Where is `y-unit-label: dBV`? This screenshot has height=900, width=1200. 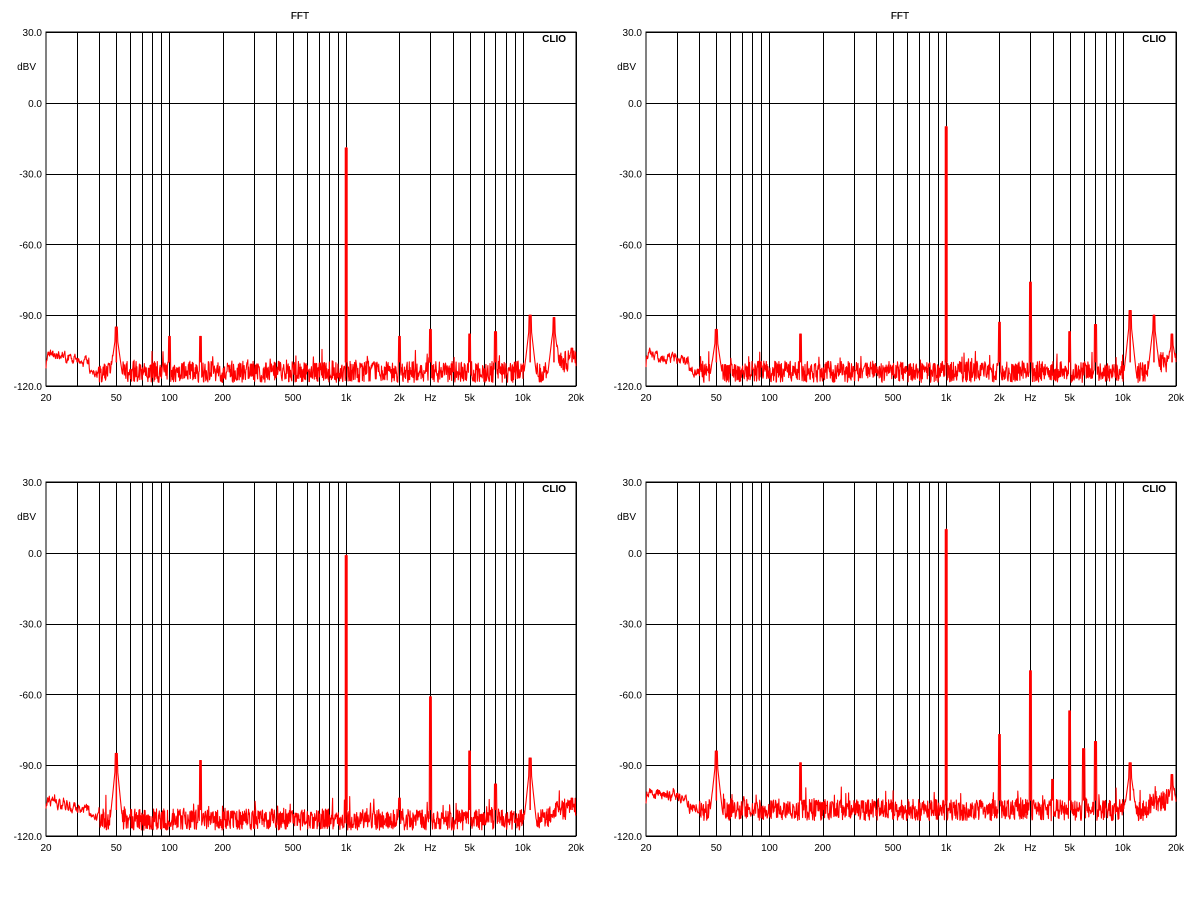 y-unit-label: dBV is located at coordinates (26, 67).